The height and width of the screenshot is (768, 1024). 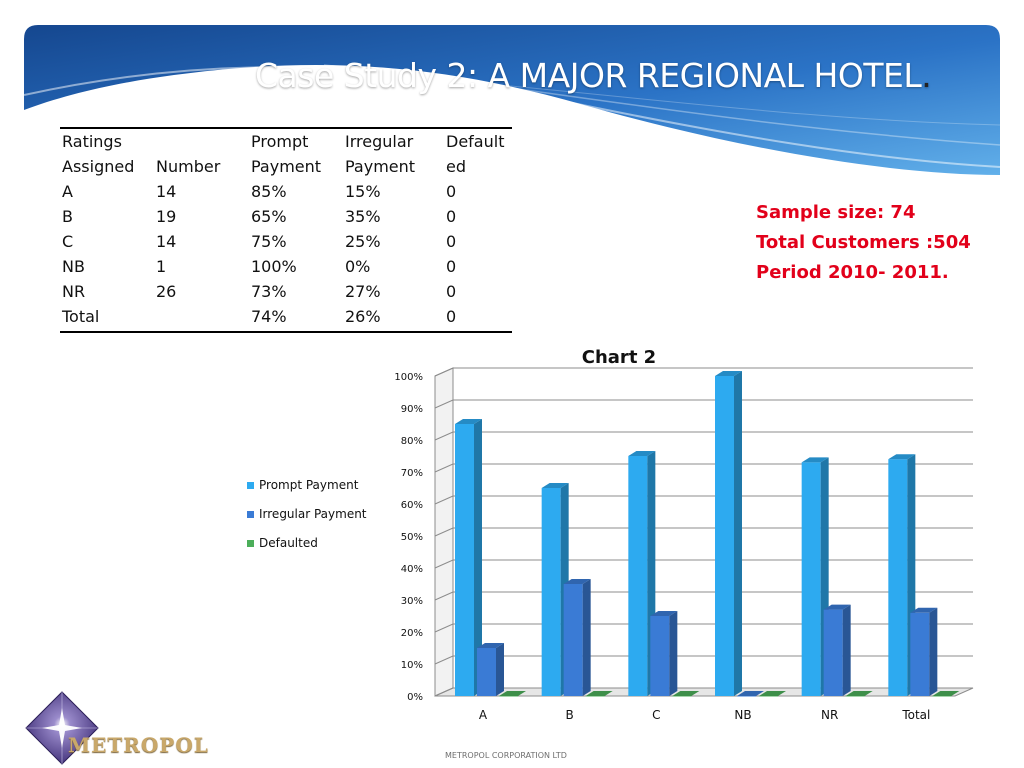 What do you see at coordinates (593, 75) in the screenshot?
I see `slide-title: Case Study 2: A MAJOR REGIONAL HOTEL.` at bounding box center [593, 75].